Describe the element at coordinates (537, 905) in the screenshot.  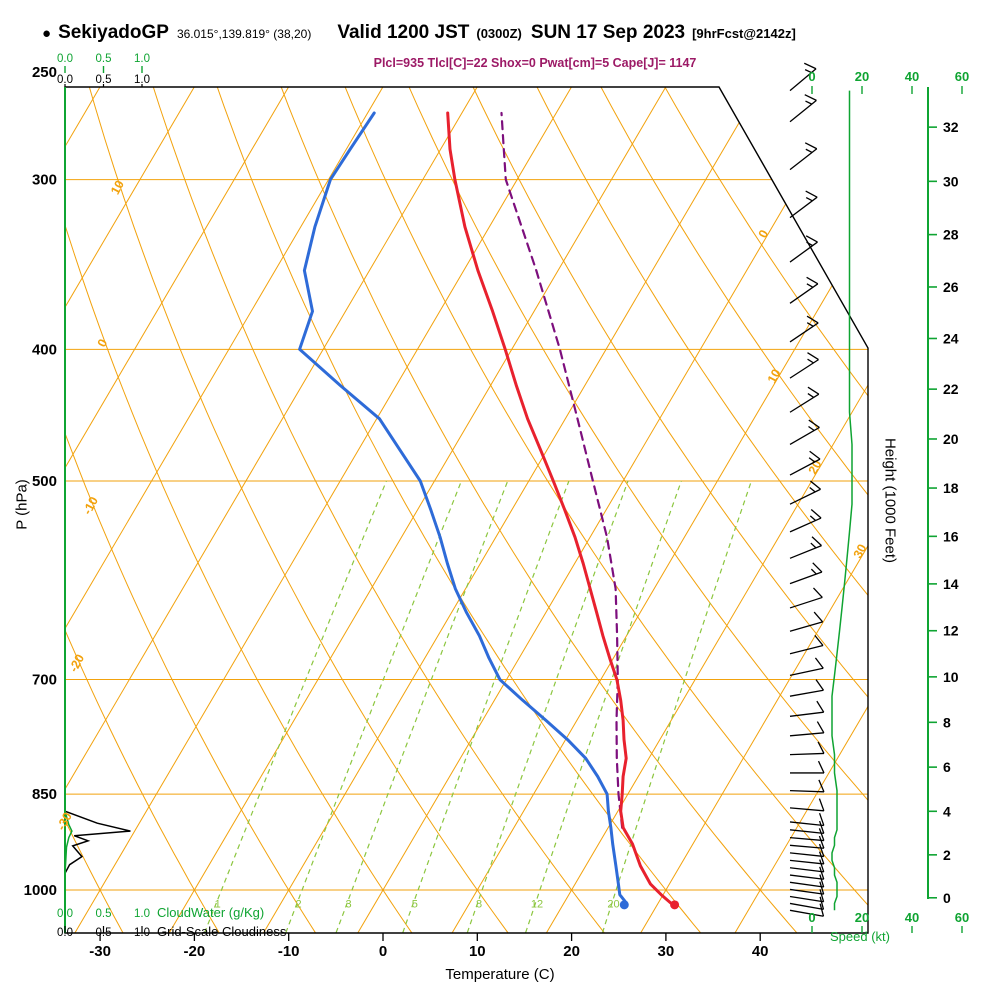
I see `mixing-ratio-label: 12` at that location.